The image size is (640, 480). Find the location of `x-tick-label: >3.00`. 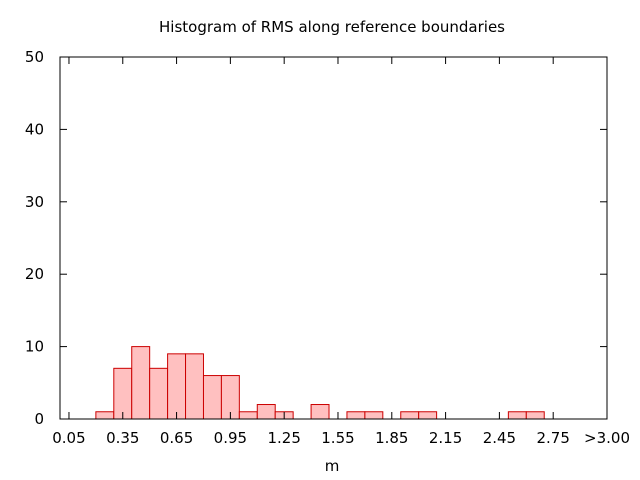

x-tick-label: >3.00 is located at coordinates (607, 438).